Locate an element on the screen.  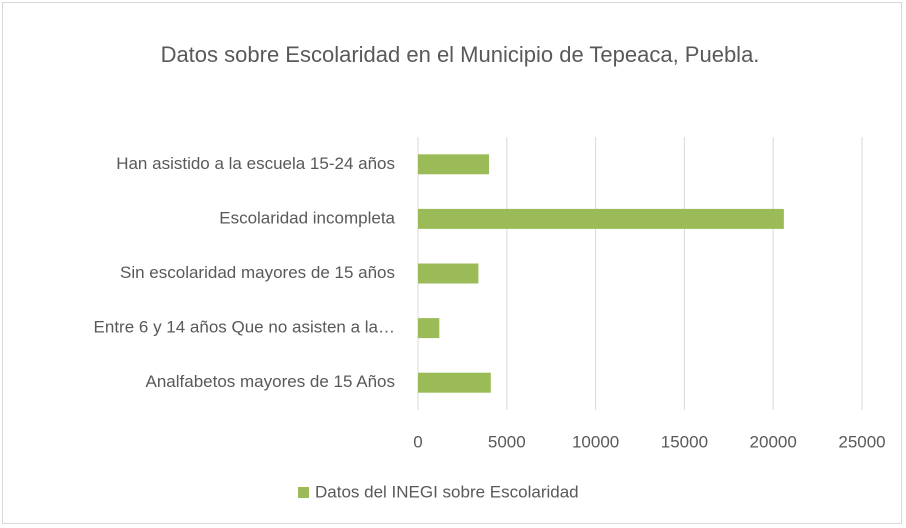
y-tick-label: Escolaridad incompleta is located at coordinates (307, 217).